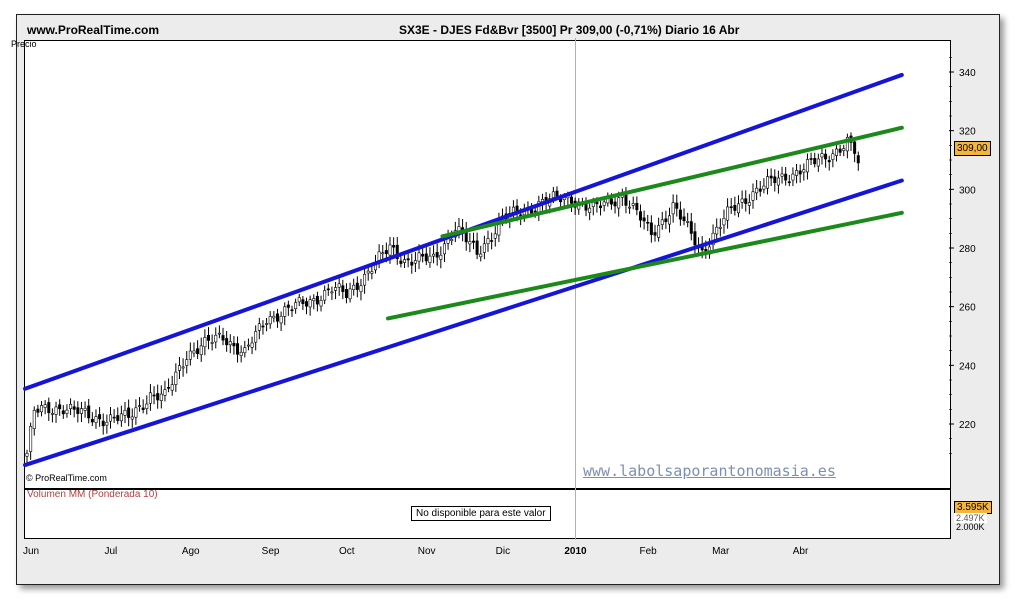 The width and height of the screenshot is (1020, 600). Describe the element at coordinates (709, 471) in the screenshot. I see `watermark-link: www.labolsaporantonomasia.es` at that location.